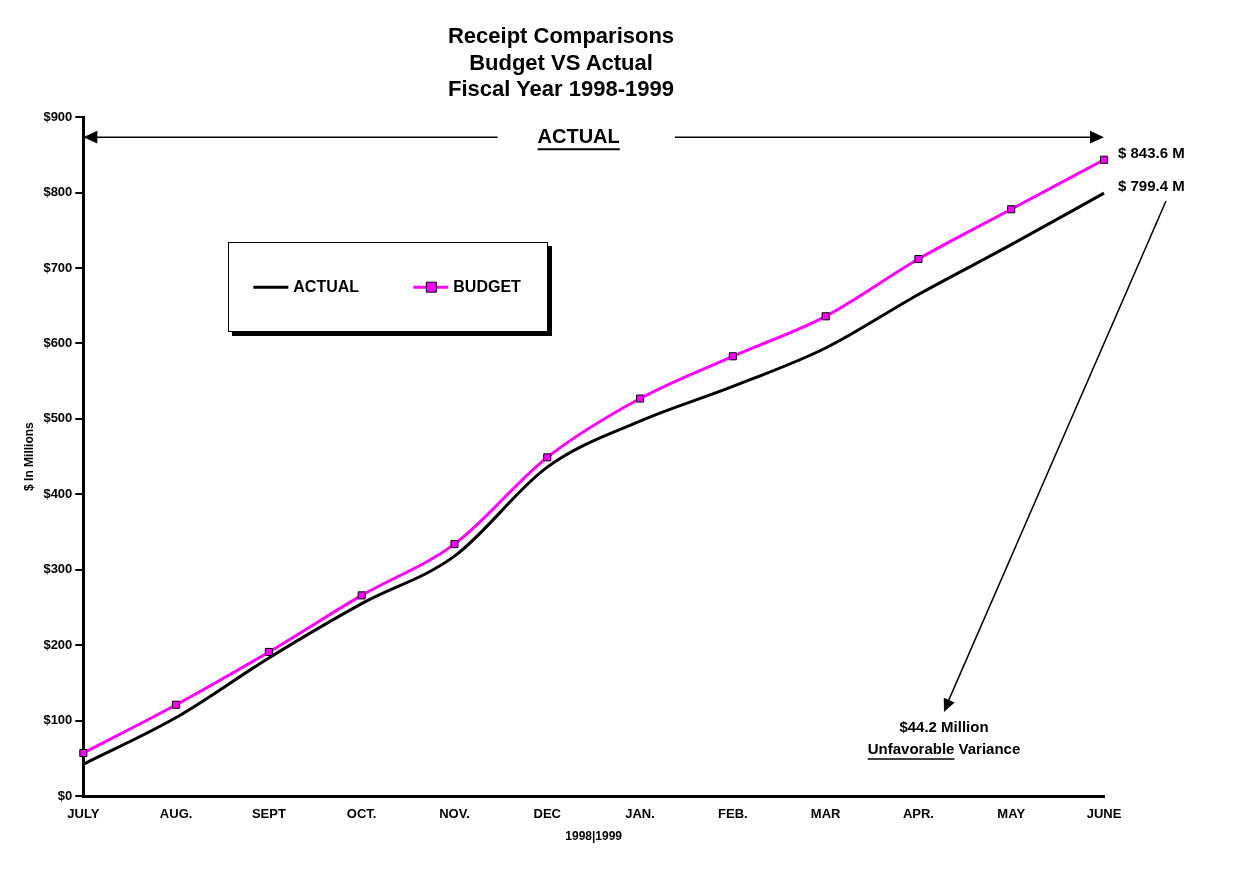 The height and width of the screenshot is (869, 1252). Describe the element at coordinates (640, 814) in the screenshot. I see `x-tick-label: JAN.` at that location.